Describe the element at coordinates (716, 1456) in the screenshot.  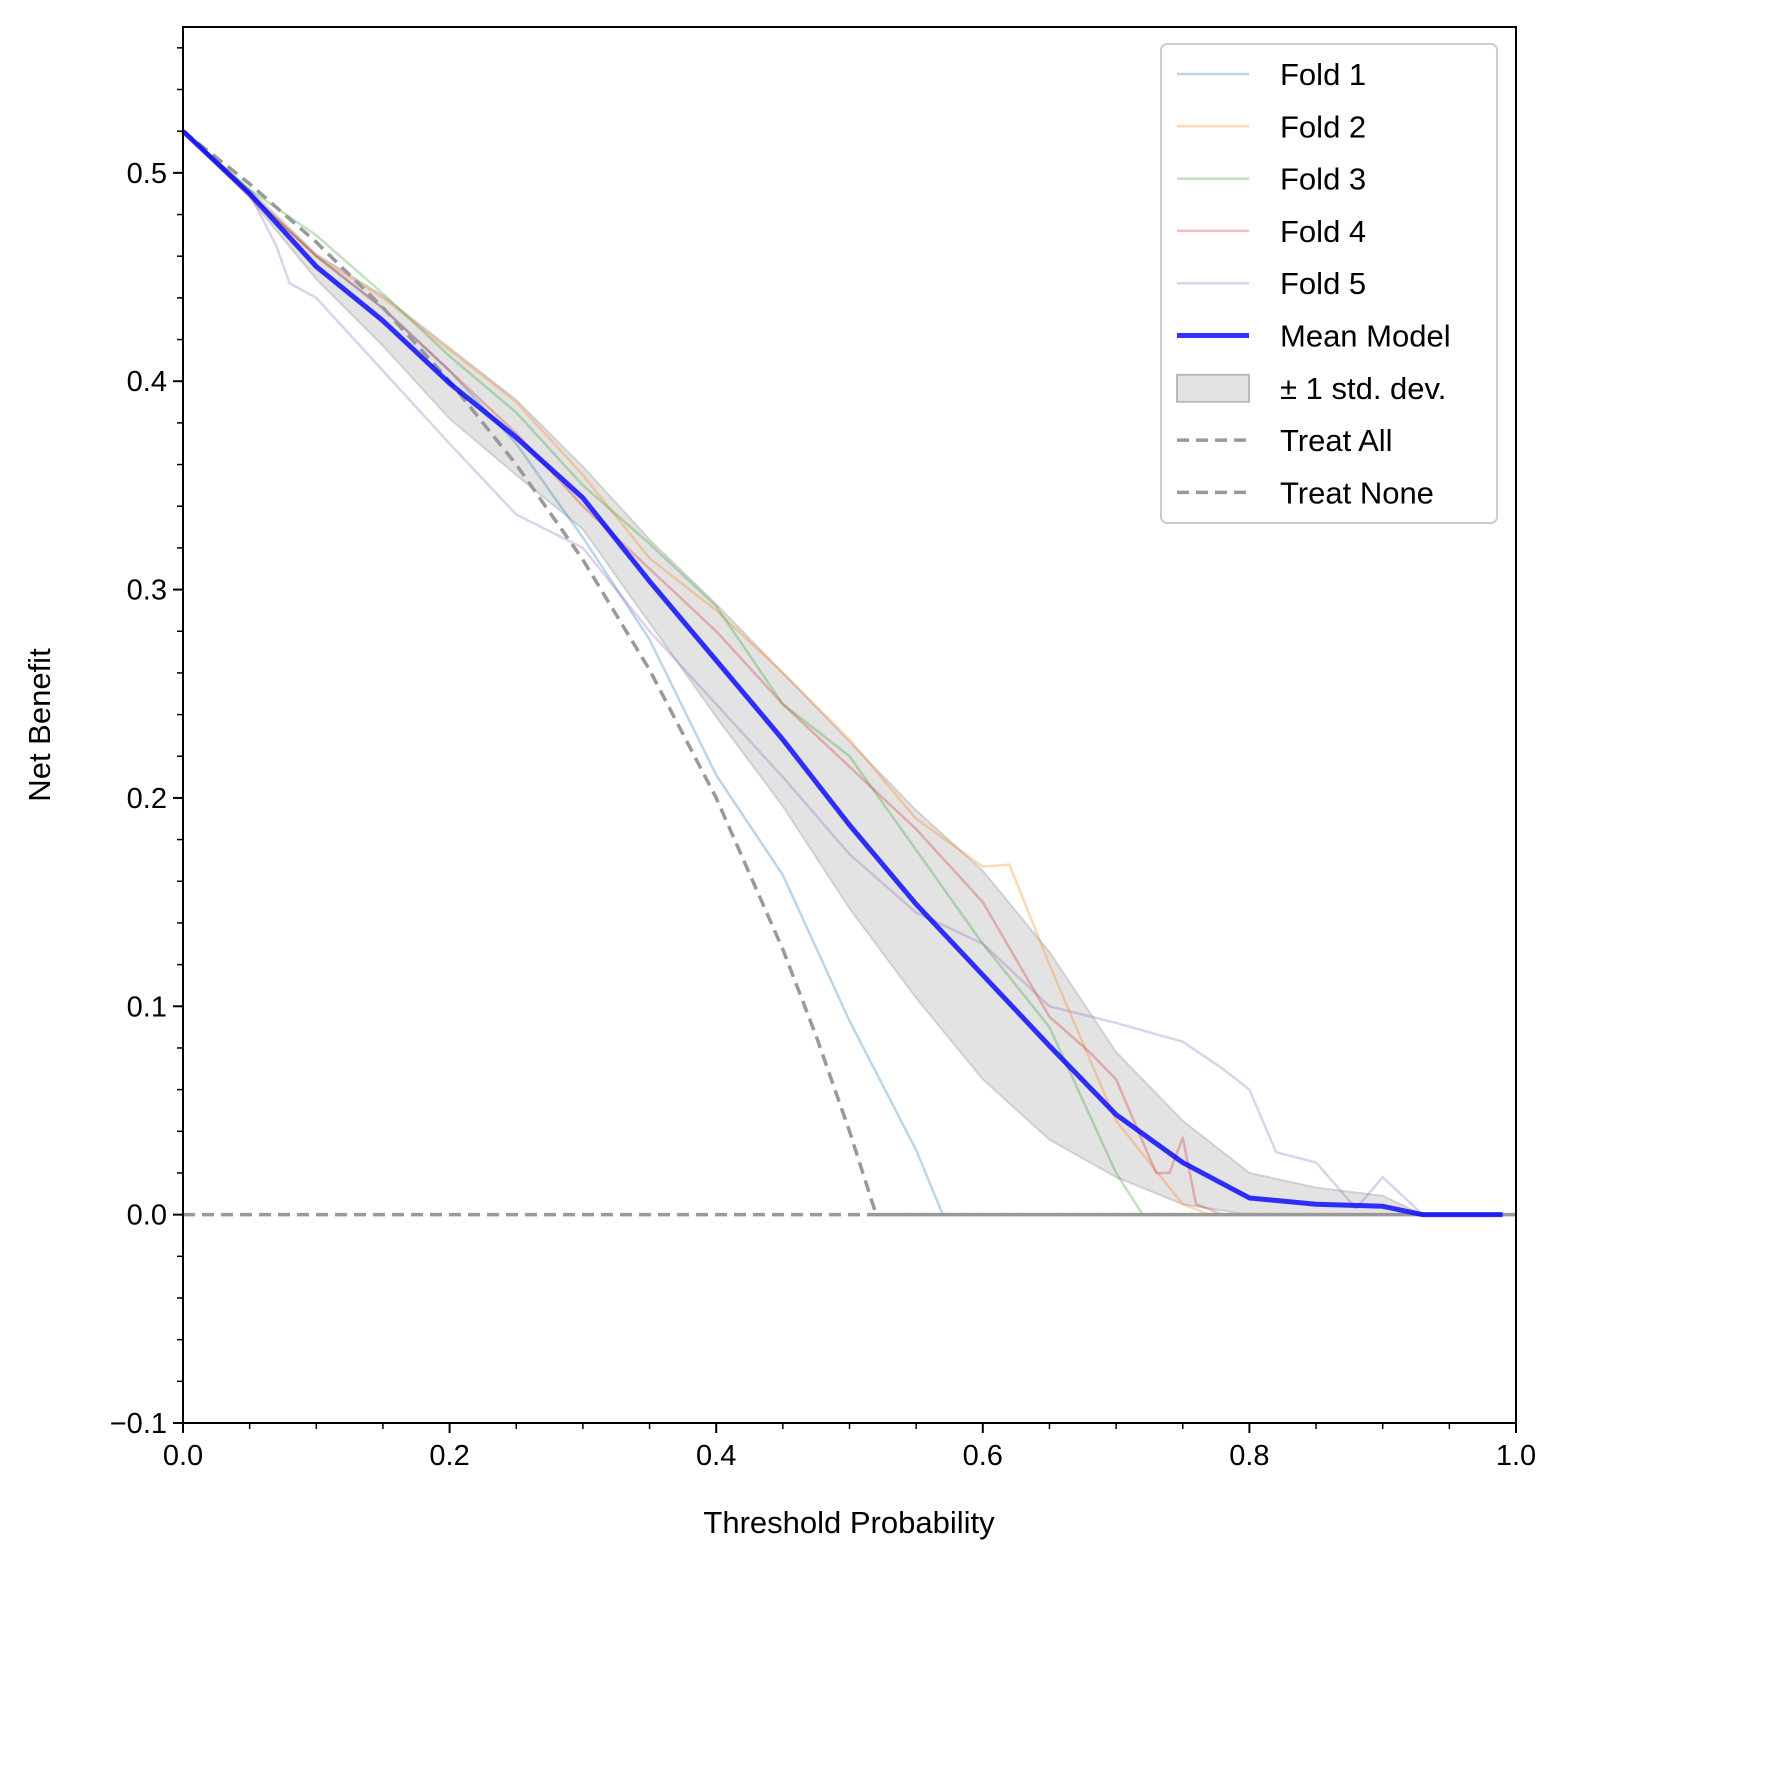
I see `x-tick-label: 0.4` at that location.